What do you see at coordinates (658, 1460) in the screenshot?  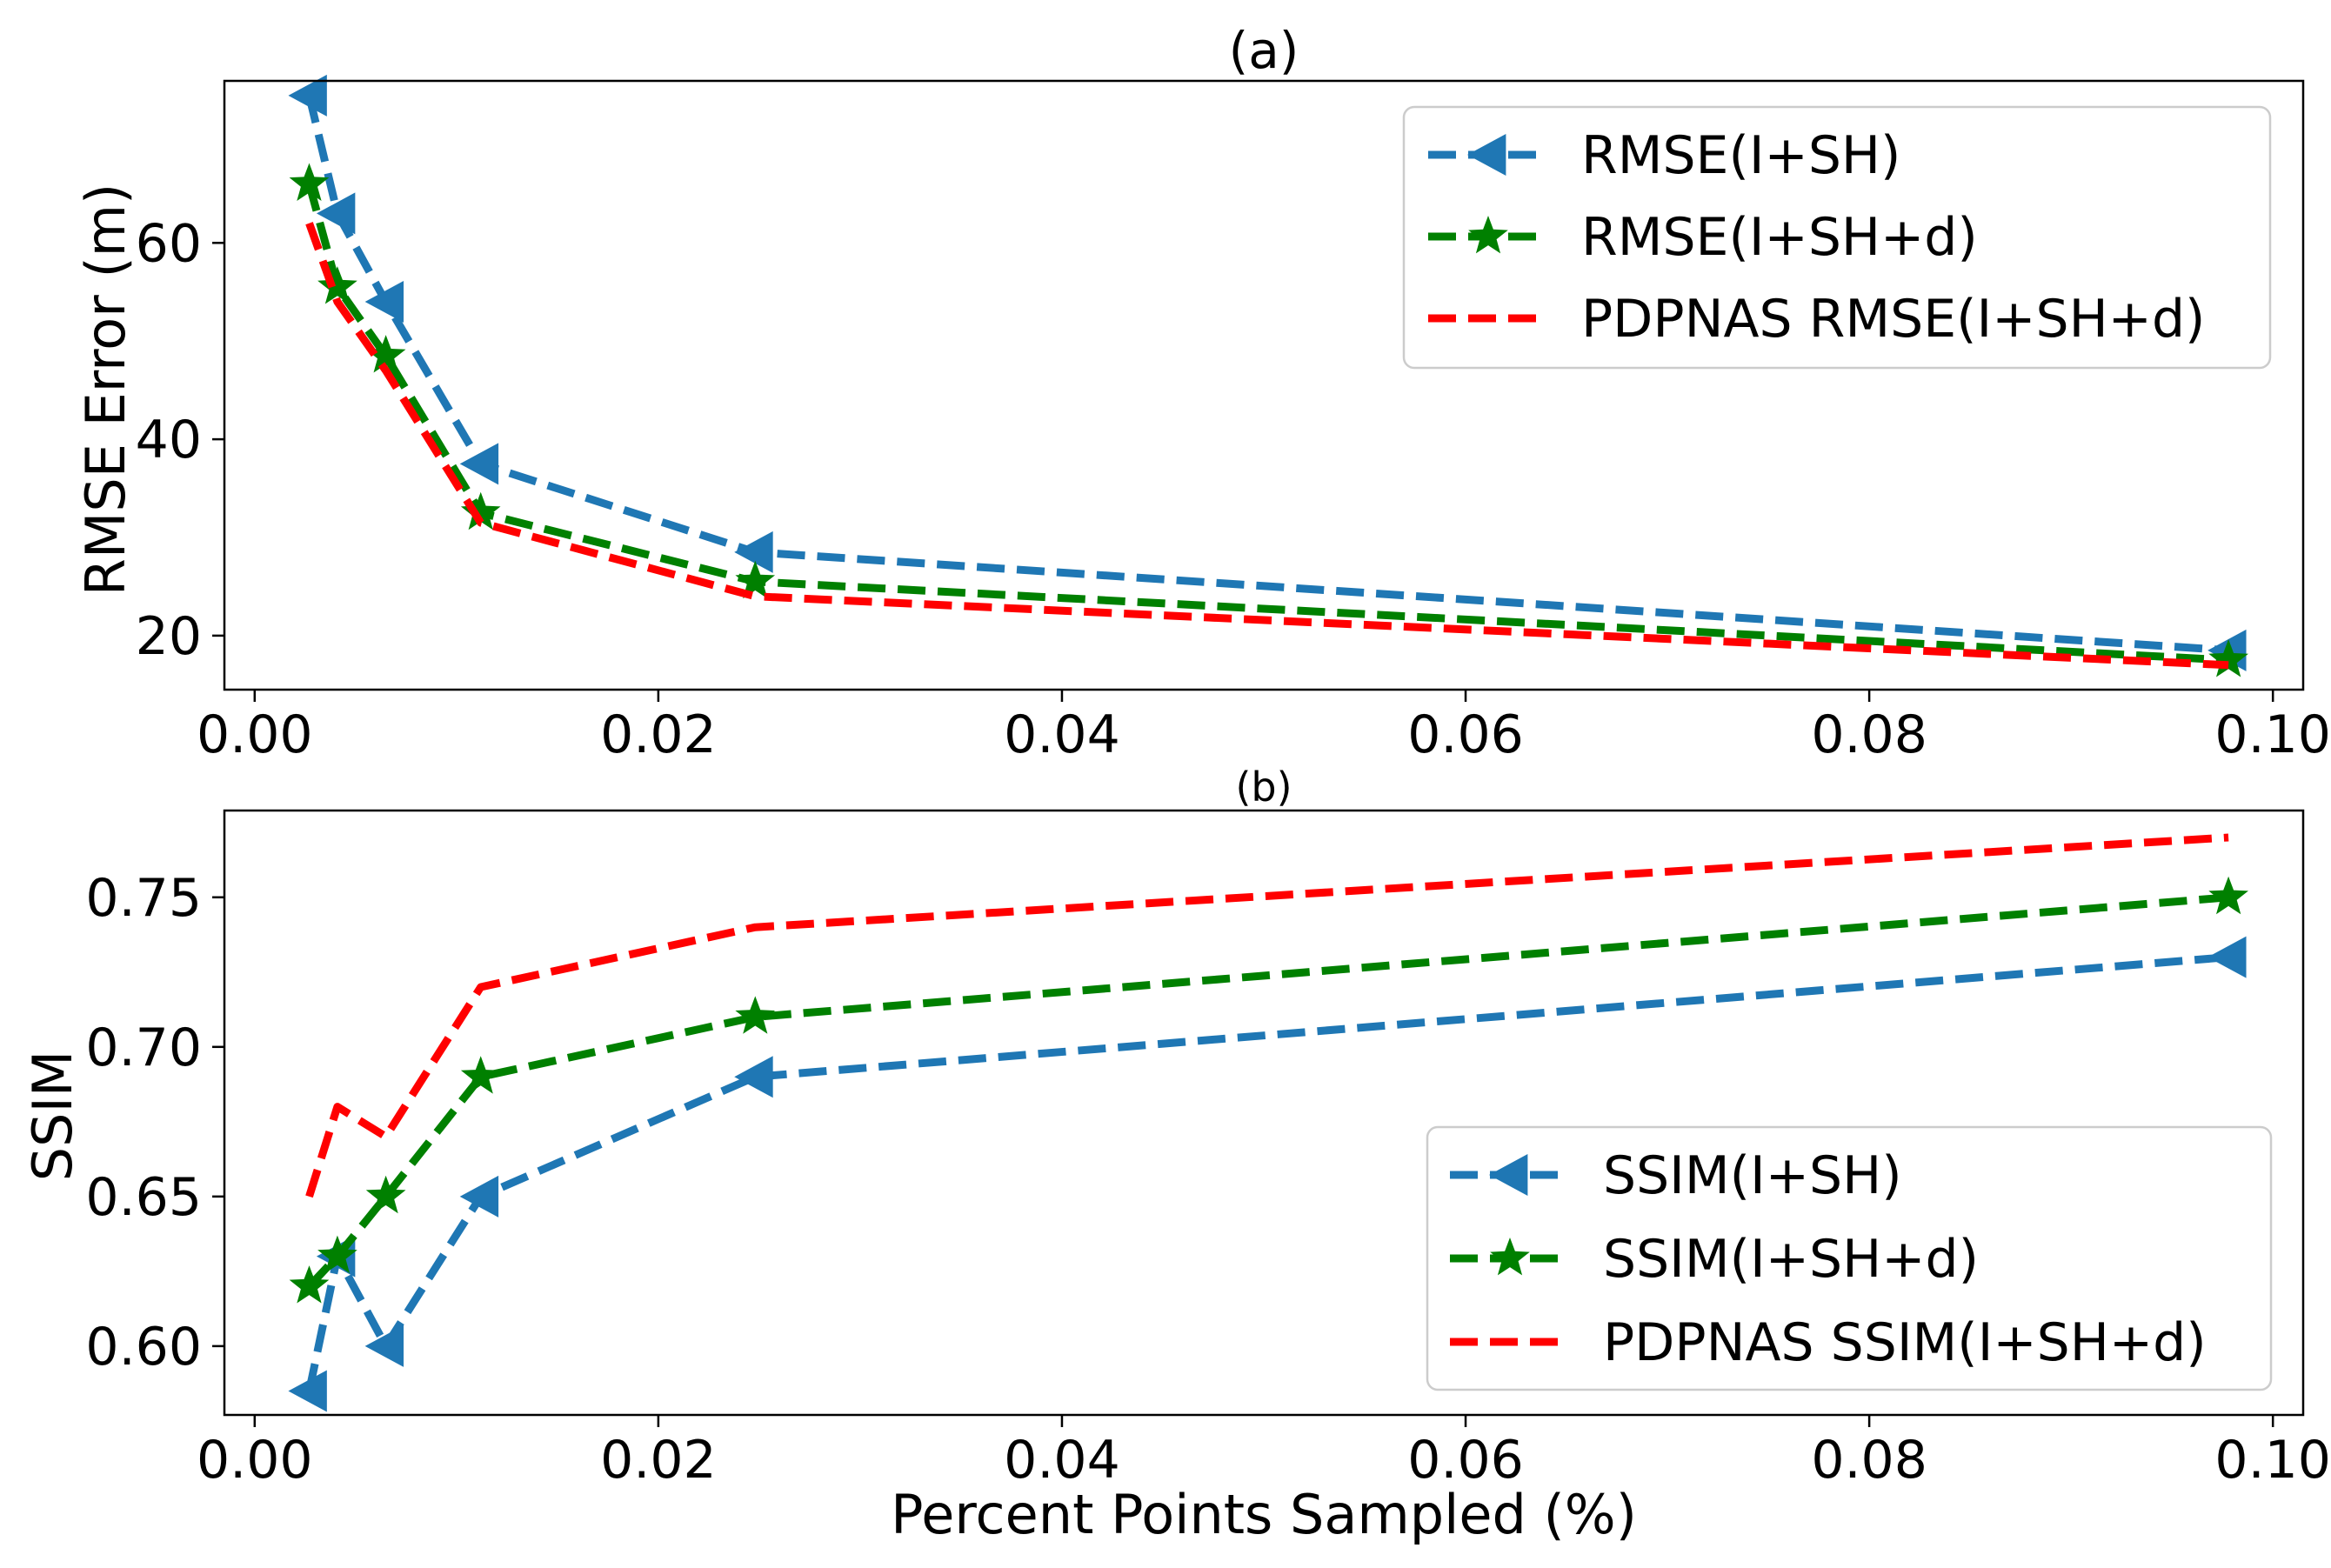 I see `chart-b-xtick-label-1: 0.02` at bounding box center [658, 1460].